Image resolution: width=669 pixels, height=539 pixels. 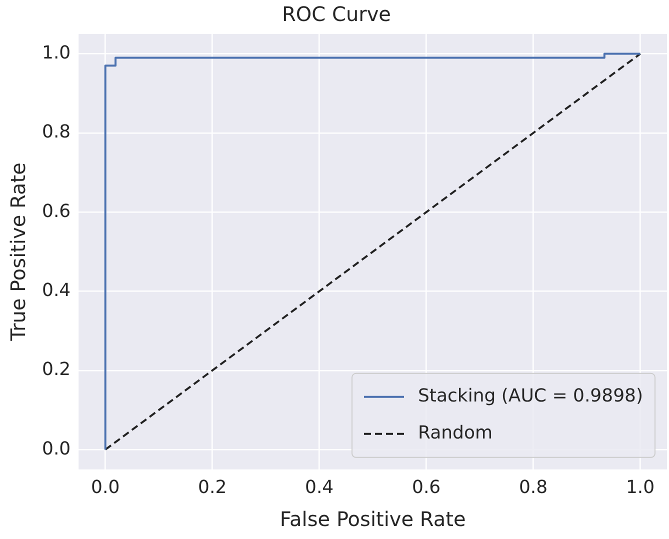 What do you see at coordinates (56, 369) in the screenshot?
I see `y-tick-label: 0.2` at bounding box center [56, 369].